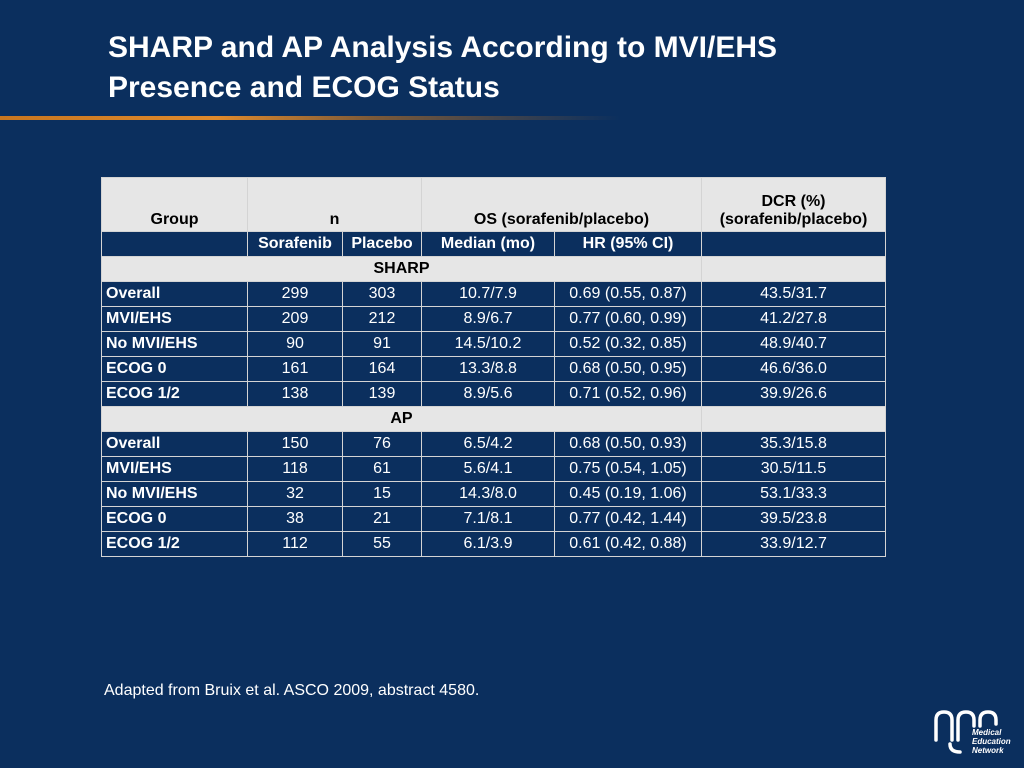  Describe the element at coordinates (382, 469) in the screenshot. I see `cell-placebo: 61` at that location.